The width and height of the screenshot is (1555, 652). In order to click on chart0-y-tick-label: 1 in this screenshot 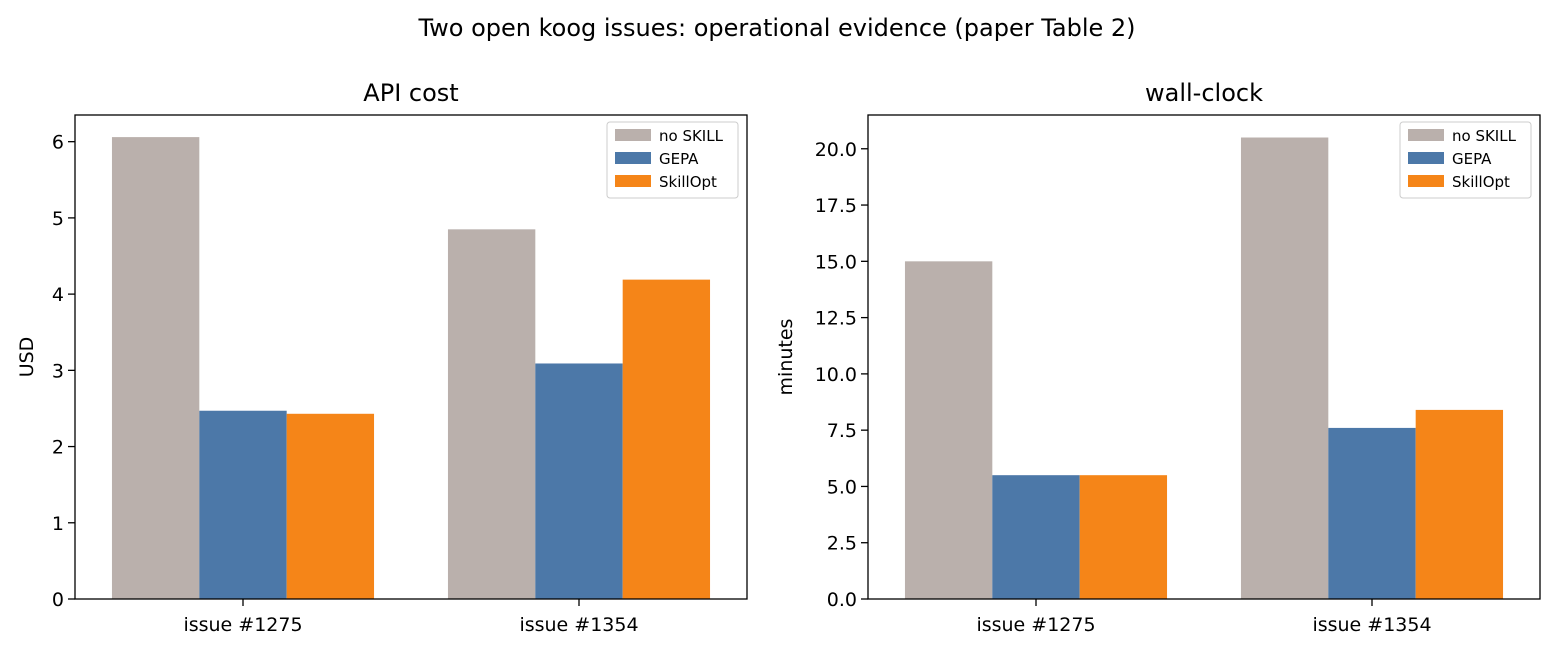, I will do `click(58, 524)`.